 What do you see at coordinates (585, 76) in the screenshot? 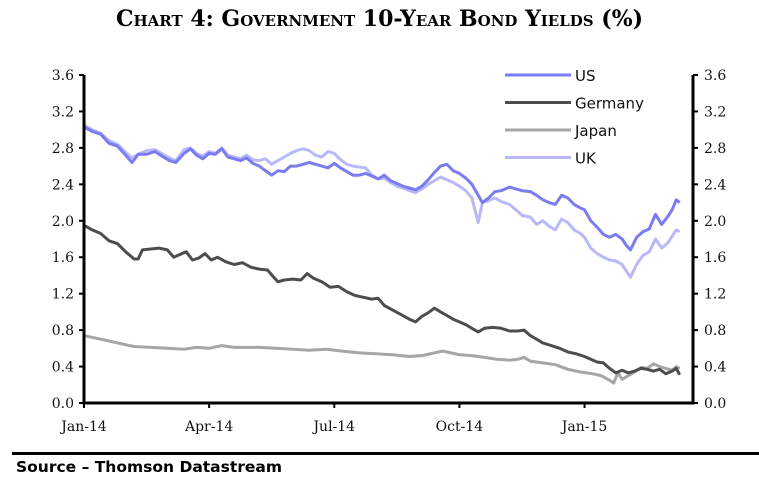
I see `legend-label-us: US` at bounding box center [585, 76].